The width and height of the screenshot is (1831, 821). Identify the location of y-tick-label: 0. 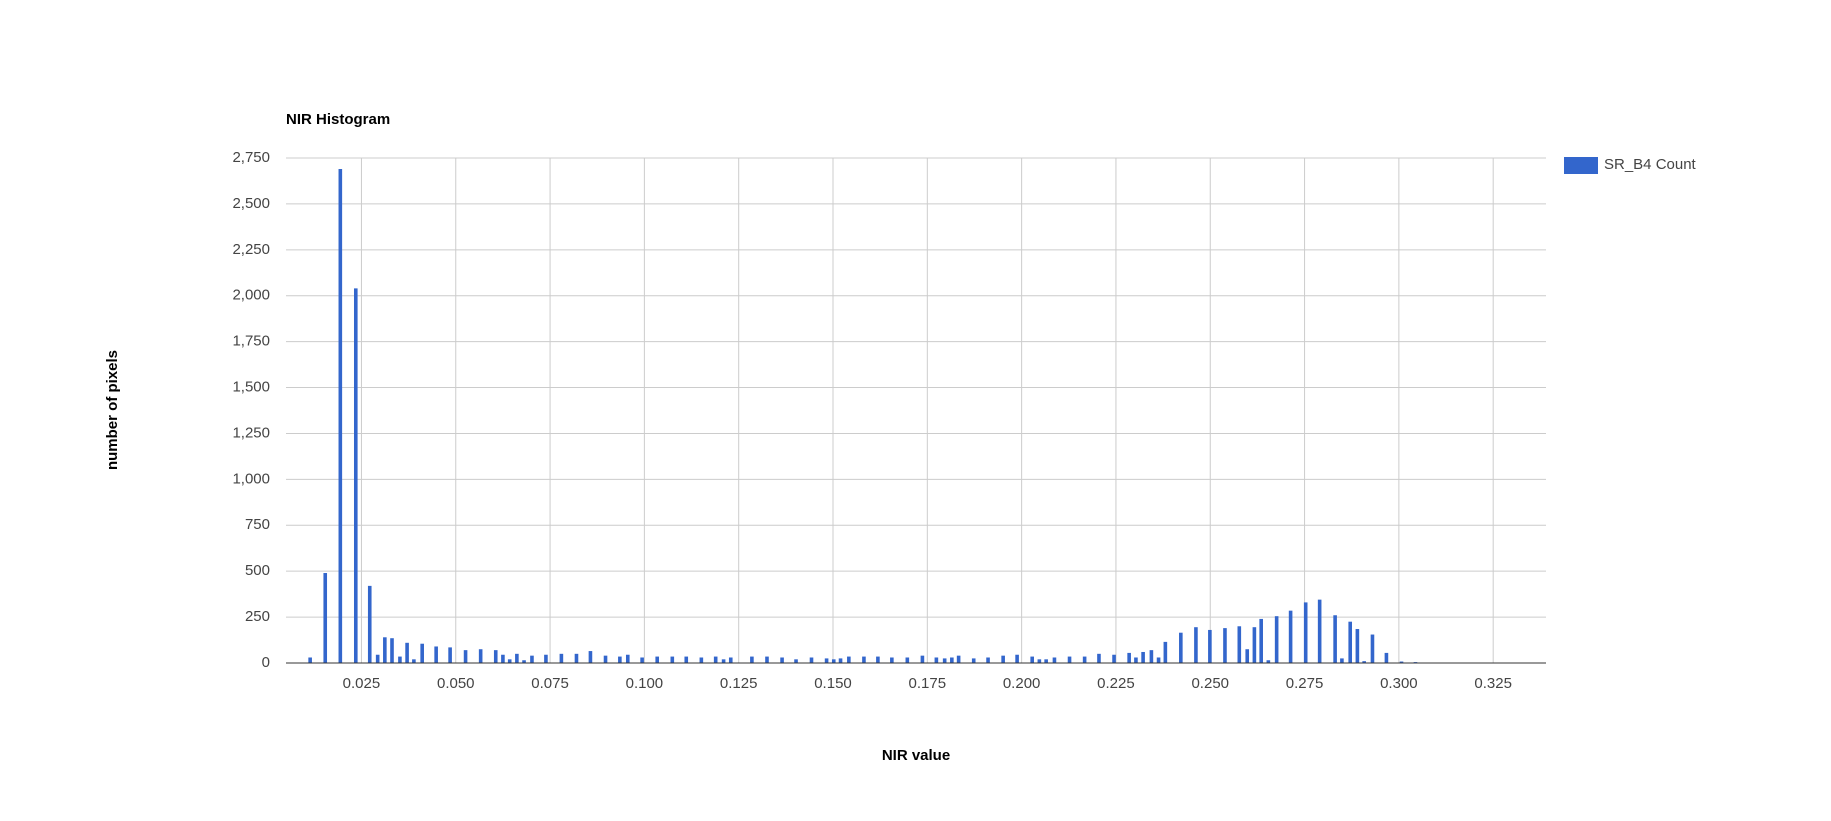
(266, 662).